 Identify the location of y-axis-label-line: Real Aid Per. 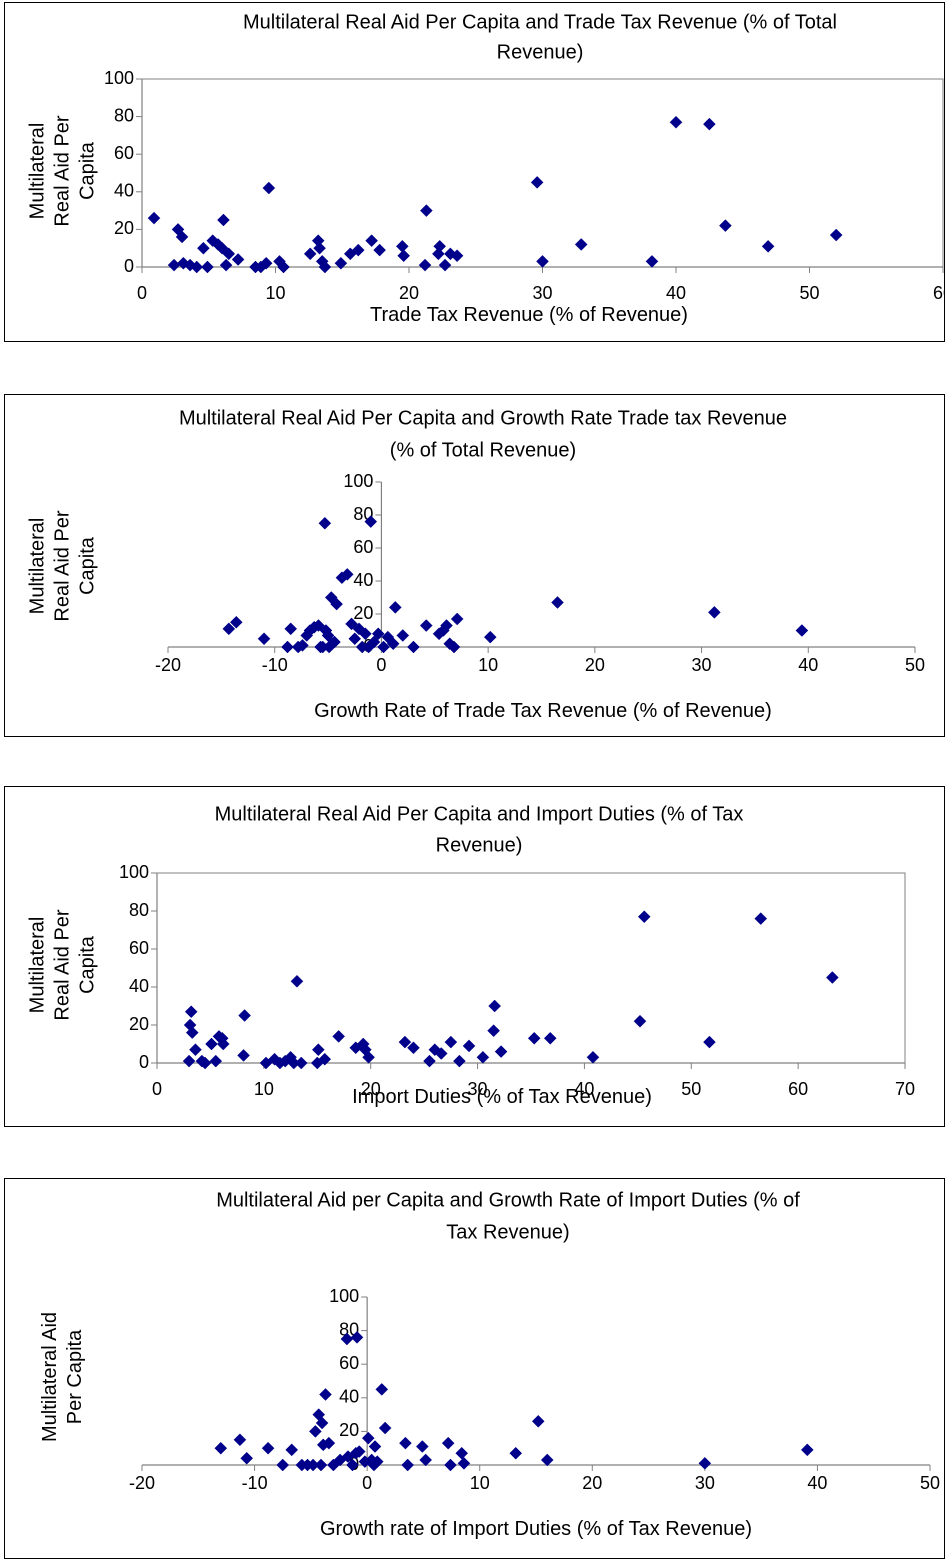
(62, 171).